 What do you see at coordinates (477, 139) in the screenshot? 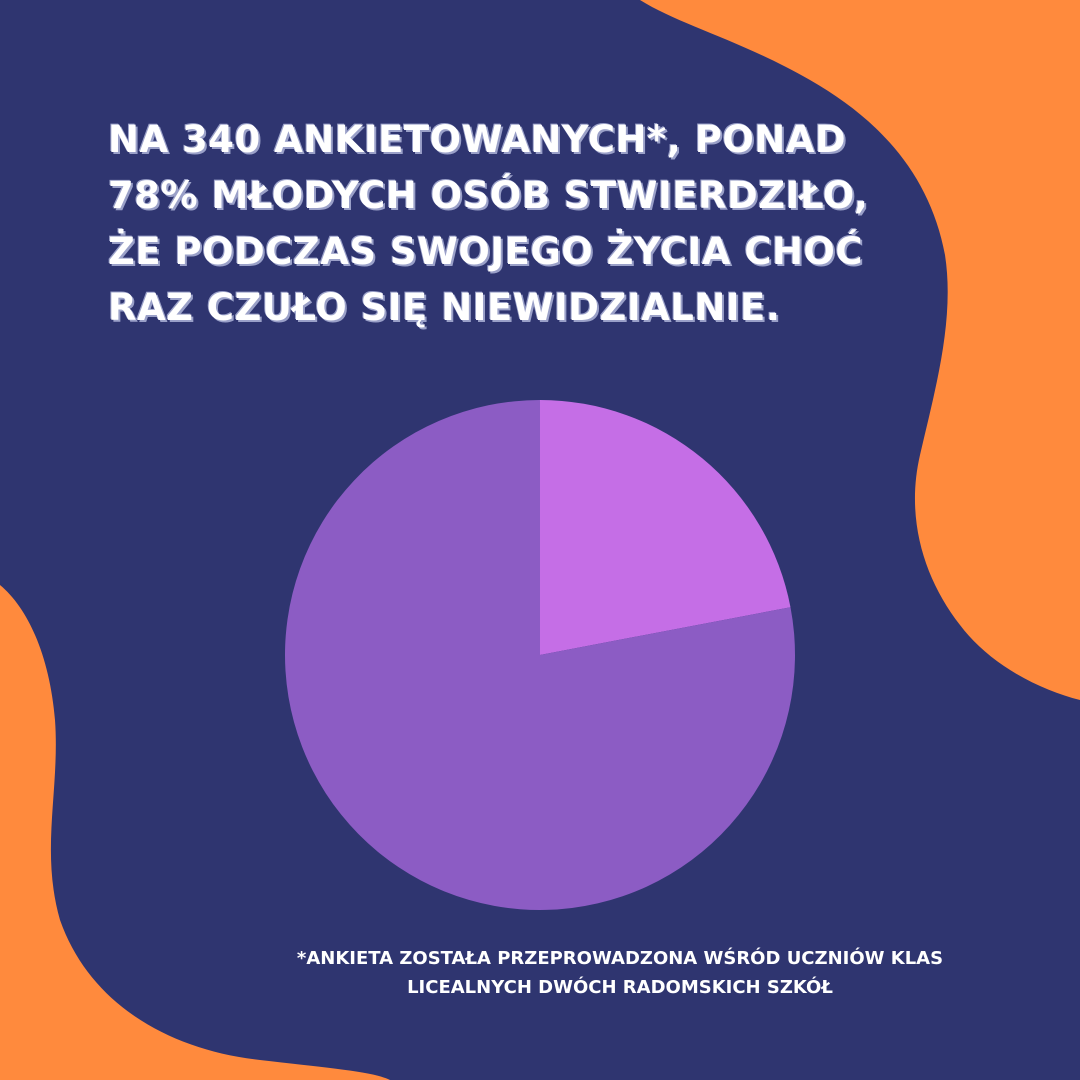
I see `headline-line-1: NA 340 ANKIETOWANYCH*, PONAD` at bounding box center [477, 139].